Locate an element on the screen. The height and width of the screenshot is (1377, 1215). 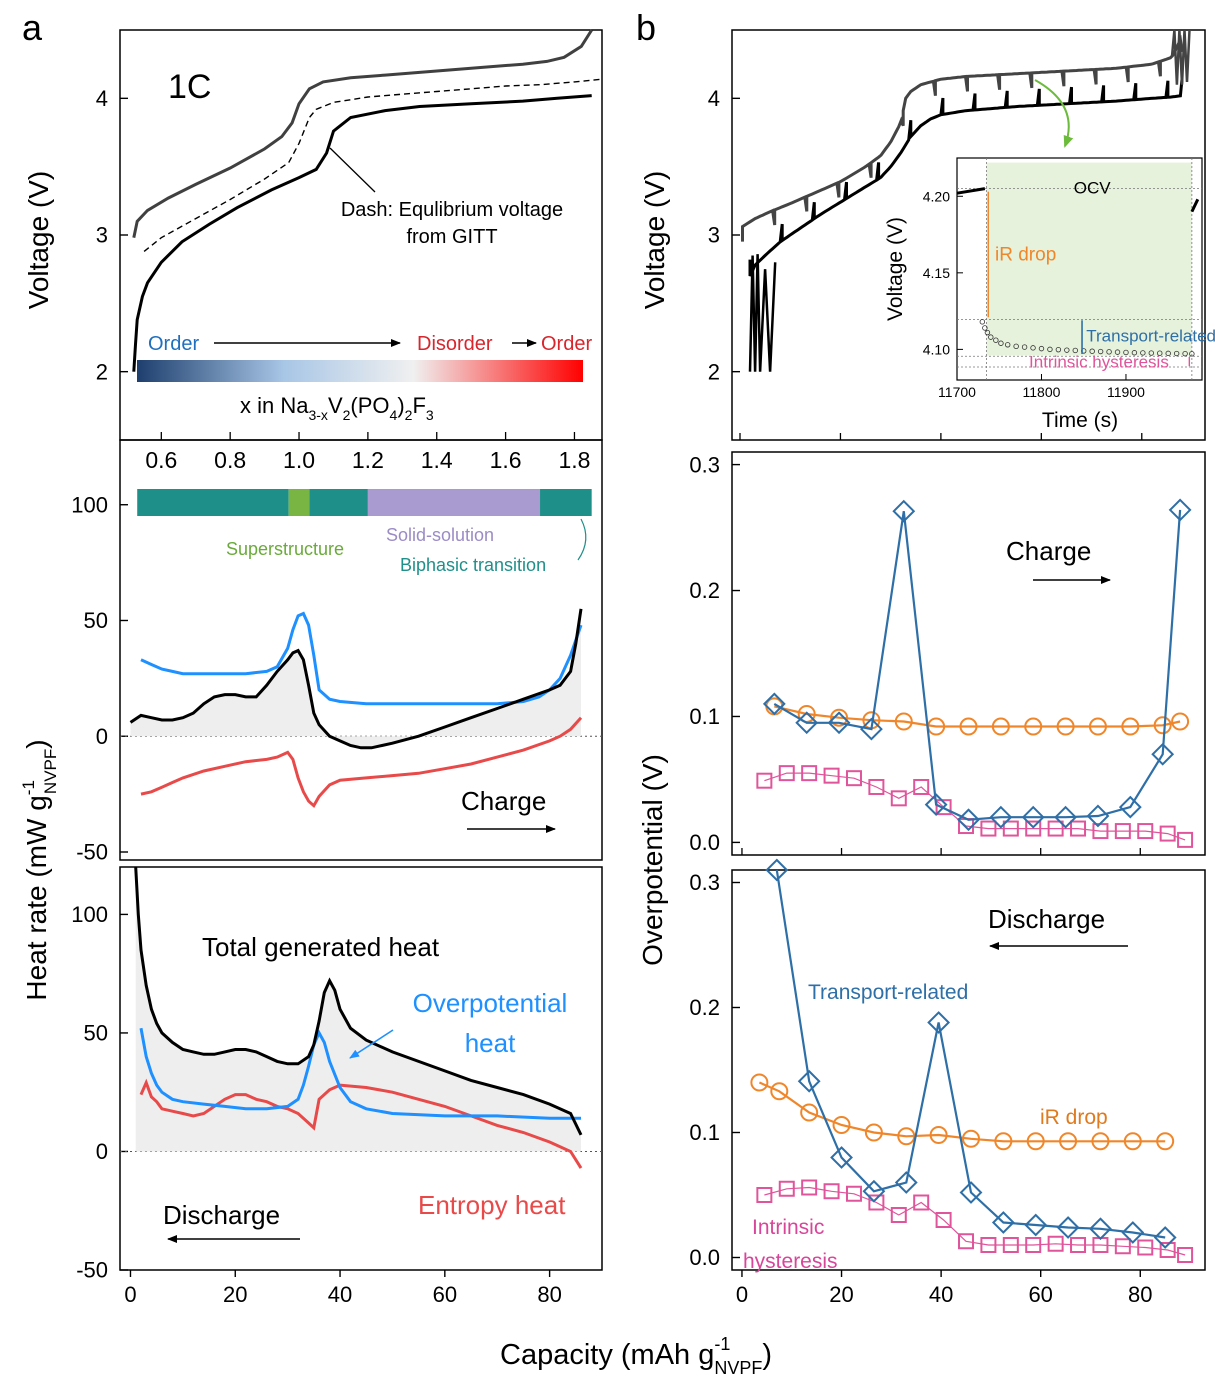
entropy-heat-label: Entropy heat is located at coordinates (492, 1205).